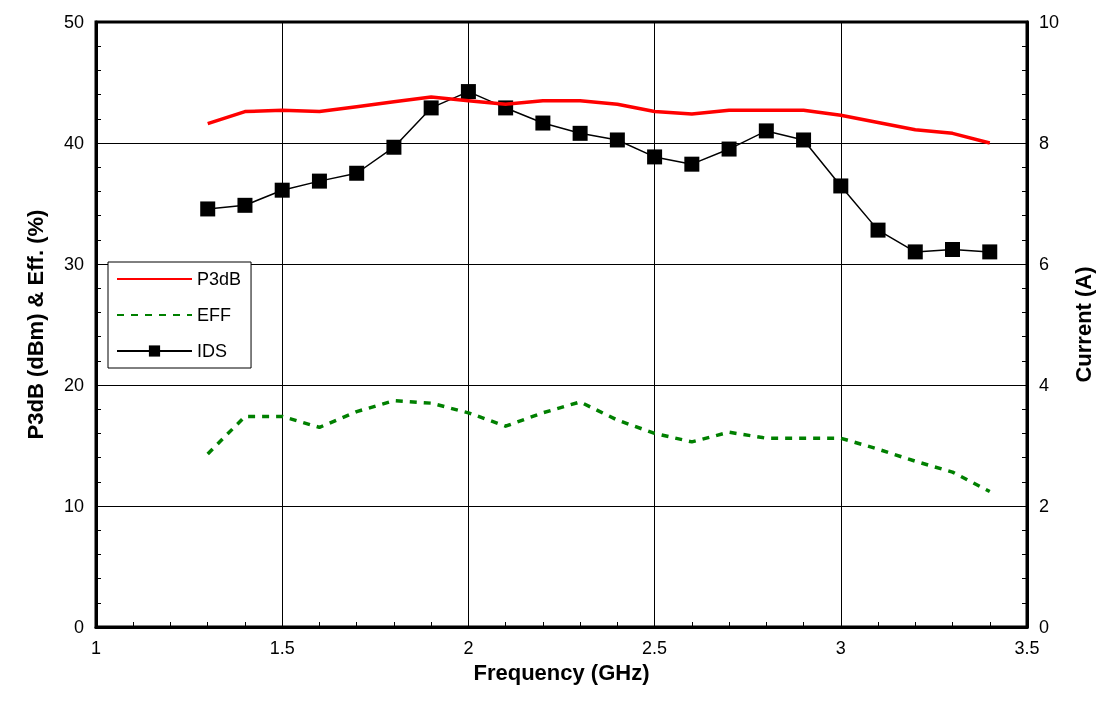  I want to click on y2-tick-label: 8, so click(1044, 143).